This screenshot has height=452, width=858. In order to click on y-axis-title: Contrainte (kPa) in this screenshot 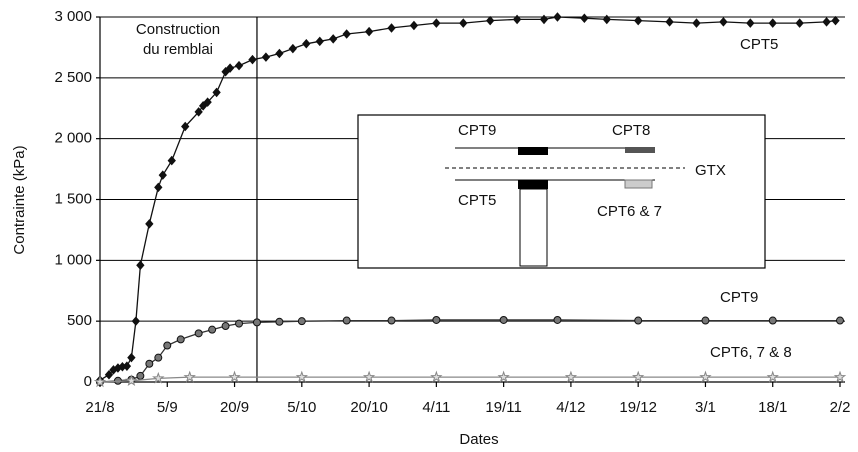, I will do `click(19, 199)`.